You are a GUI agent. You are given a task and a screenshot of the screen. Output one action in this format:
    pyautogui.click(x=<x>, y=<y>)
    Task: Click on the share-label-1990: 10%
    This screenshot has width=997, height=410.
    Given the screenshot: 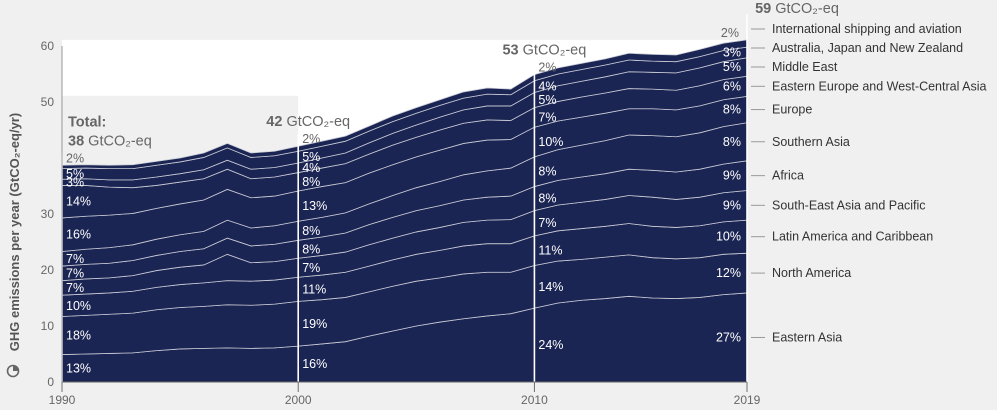 What is the action you would take?
    pyautogui.click(x=78, y=306)
    